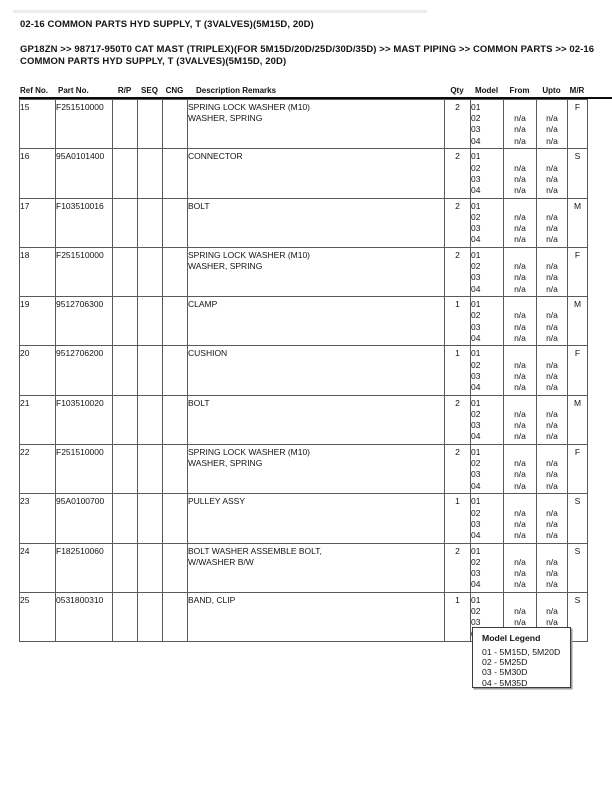 The height and width of the screenshot is (792, 612). What do you see at coordinates (37, 370) in the screenshot?
I see `cell-ref-no: 20` at bounding box center [37, 370].